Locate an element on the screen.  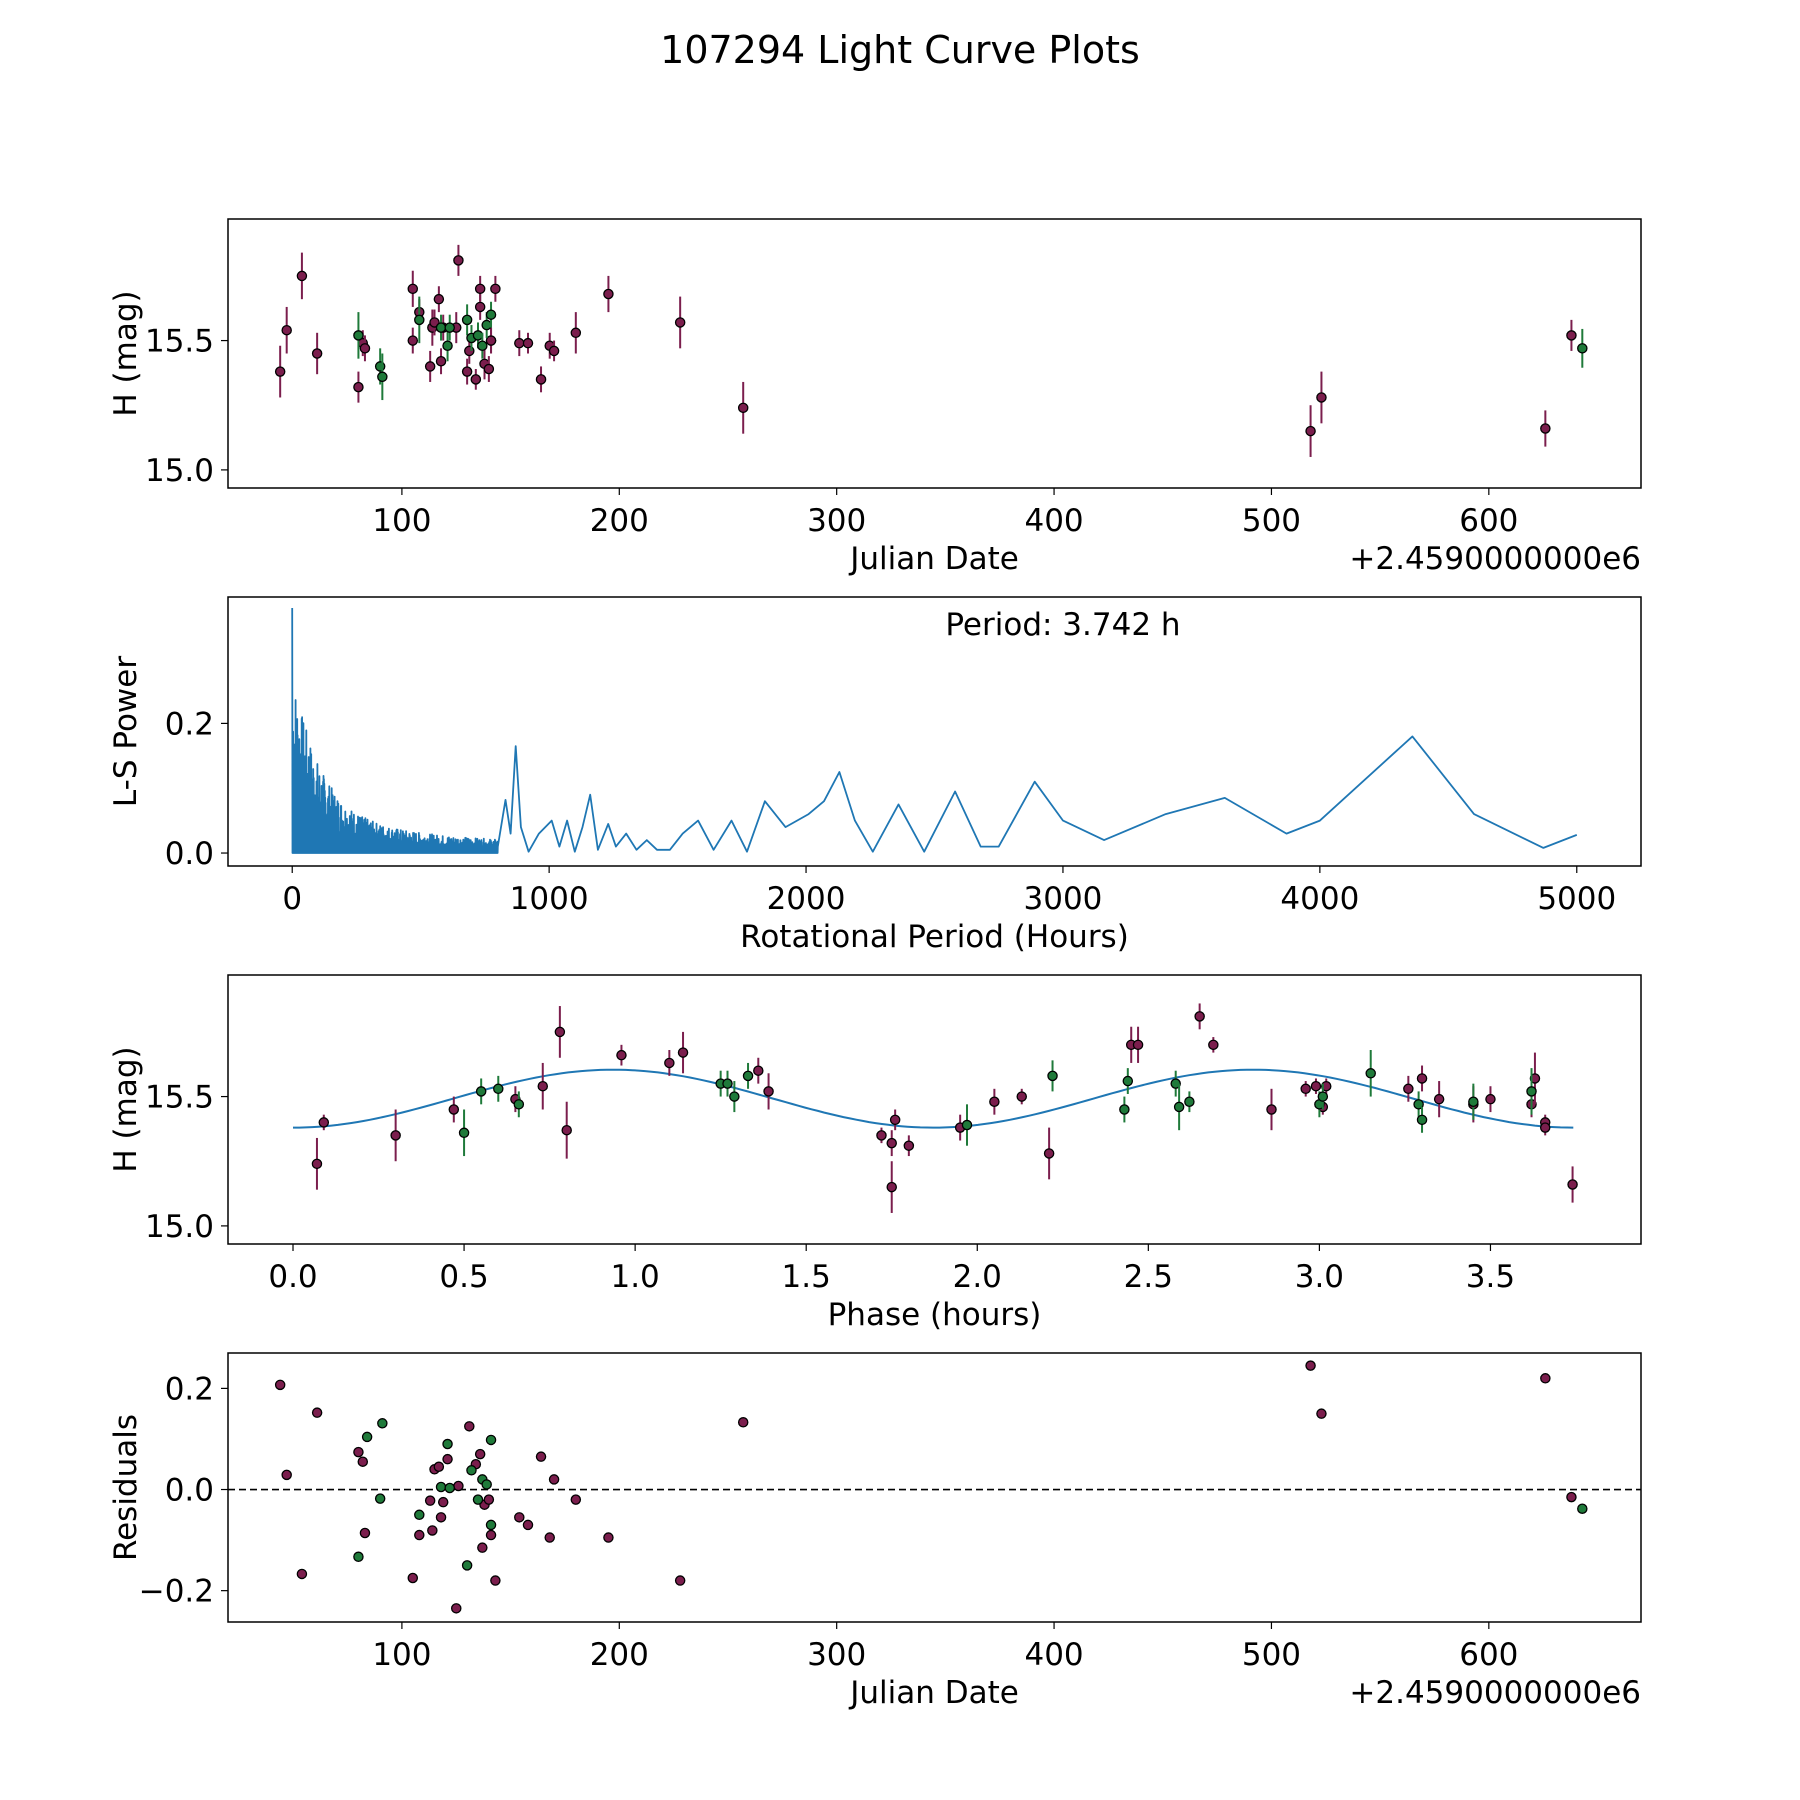
x-axis-label: Julian Date is located at coordinates (933, 1693).